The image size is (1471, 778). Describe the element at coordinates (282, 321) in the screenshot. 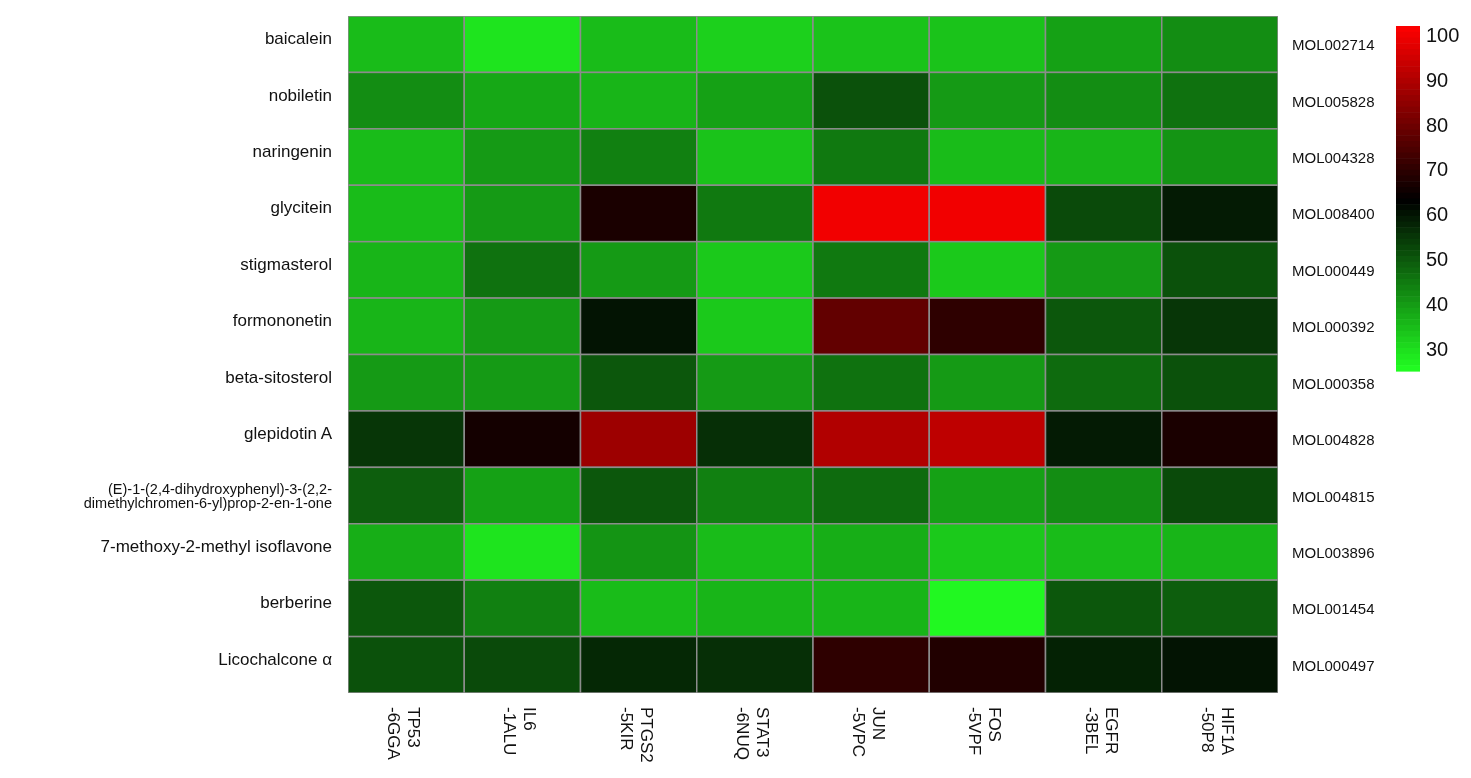

I see `y-tick-label: formononetin` at that location.